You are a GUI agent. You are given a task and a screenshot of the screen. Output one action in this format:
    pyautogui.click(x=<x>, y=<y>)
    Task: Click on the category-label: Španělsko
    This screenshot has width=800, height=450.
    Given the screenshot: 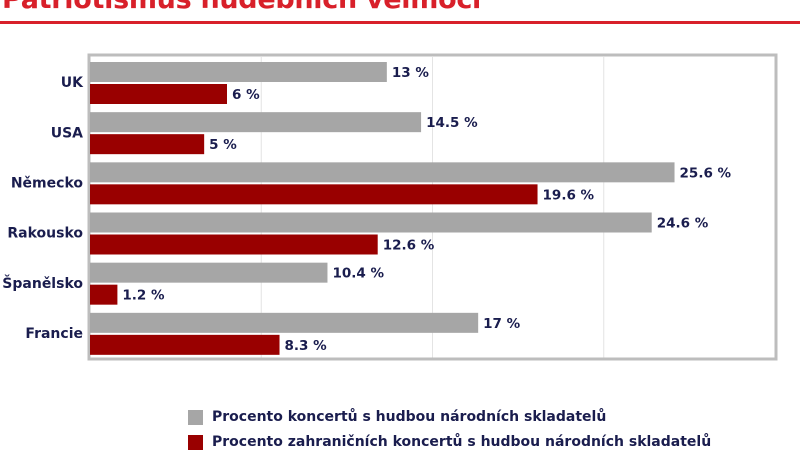 What is the action you would take?
    pyautogui.click(x=42, y=283)
    